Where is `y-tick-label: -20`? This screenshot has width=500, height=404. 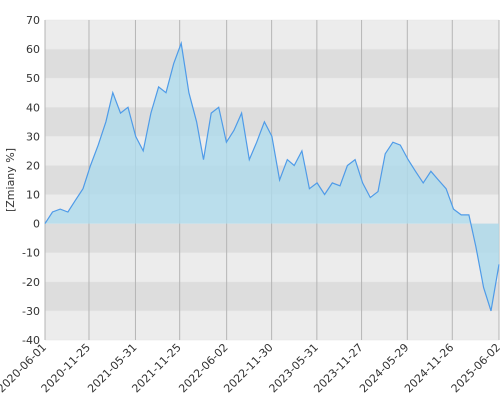
y-tick-label: -20 is located at coordinates (31, 282).